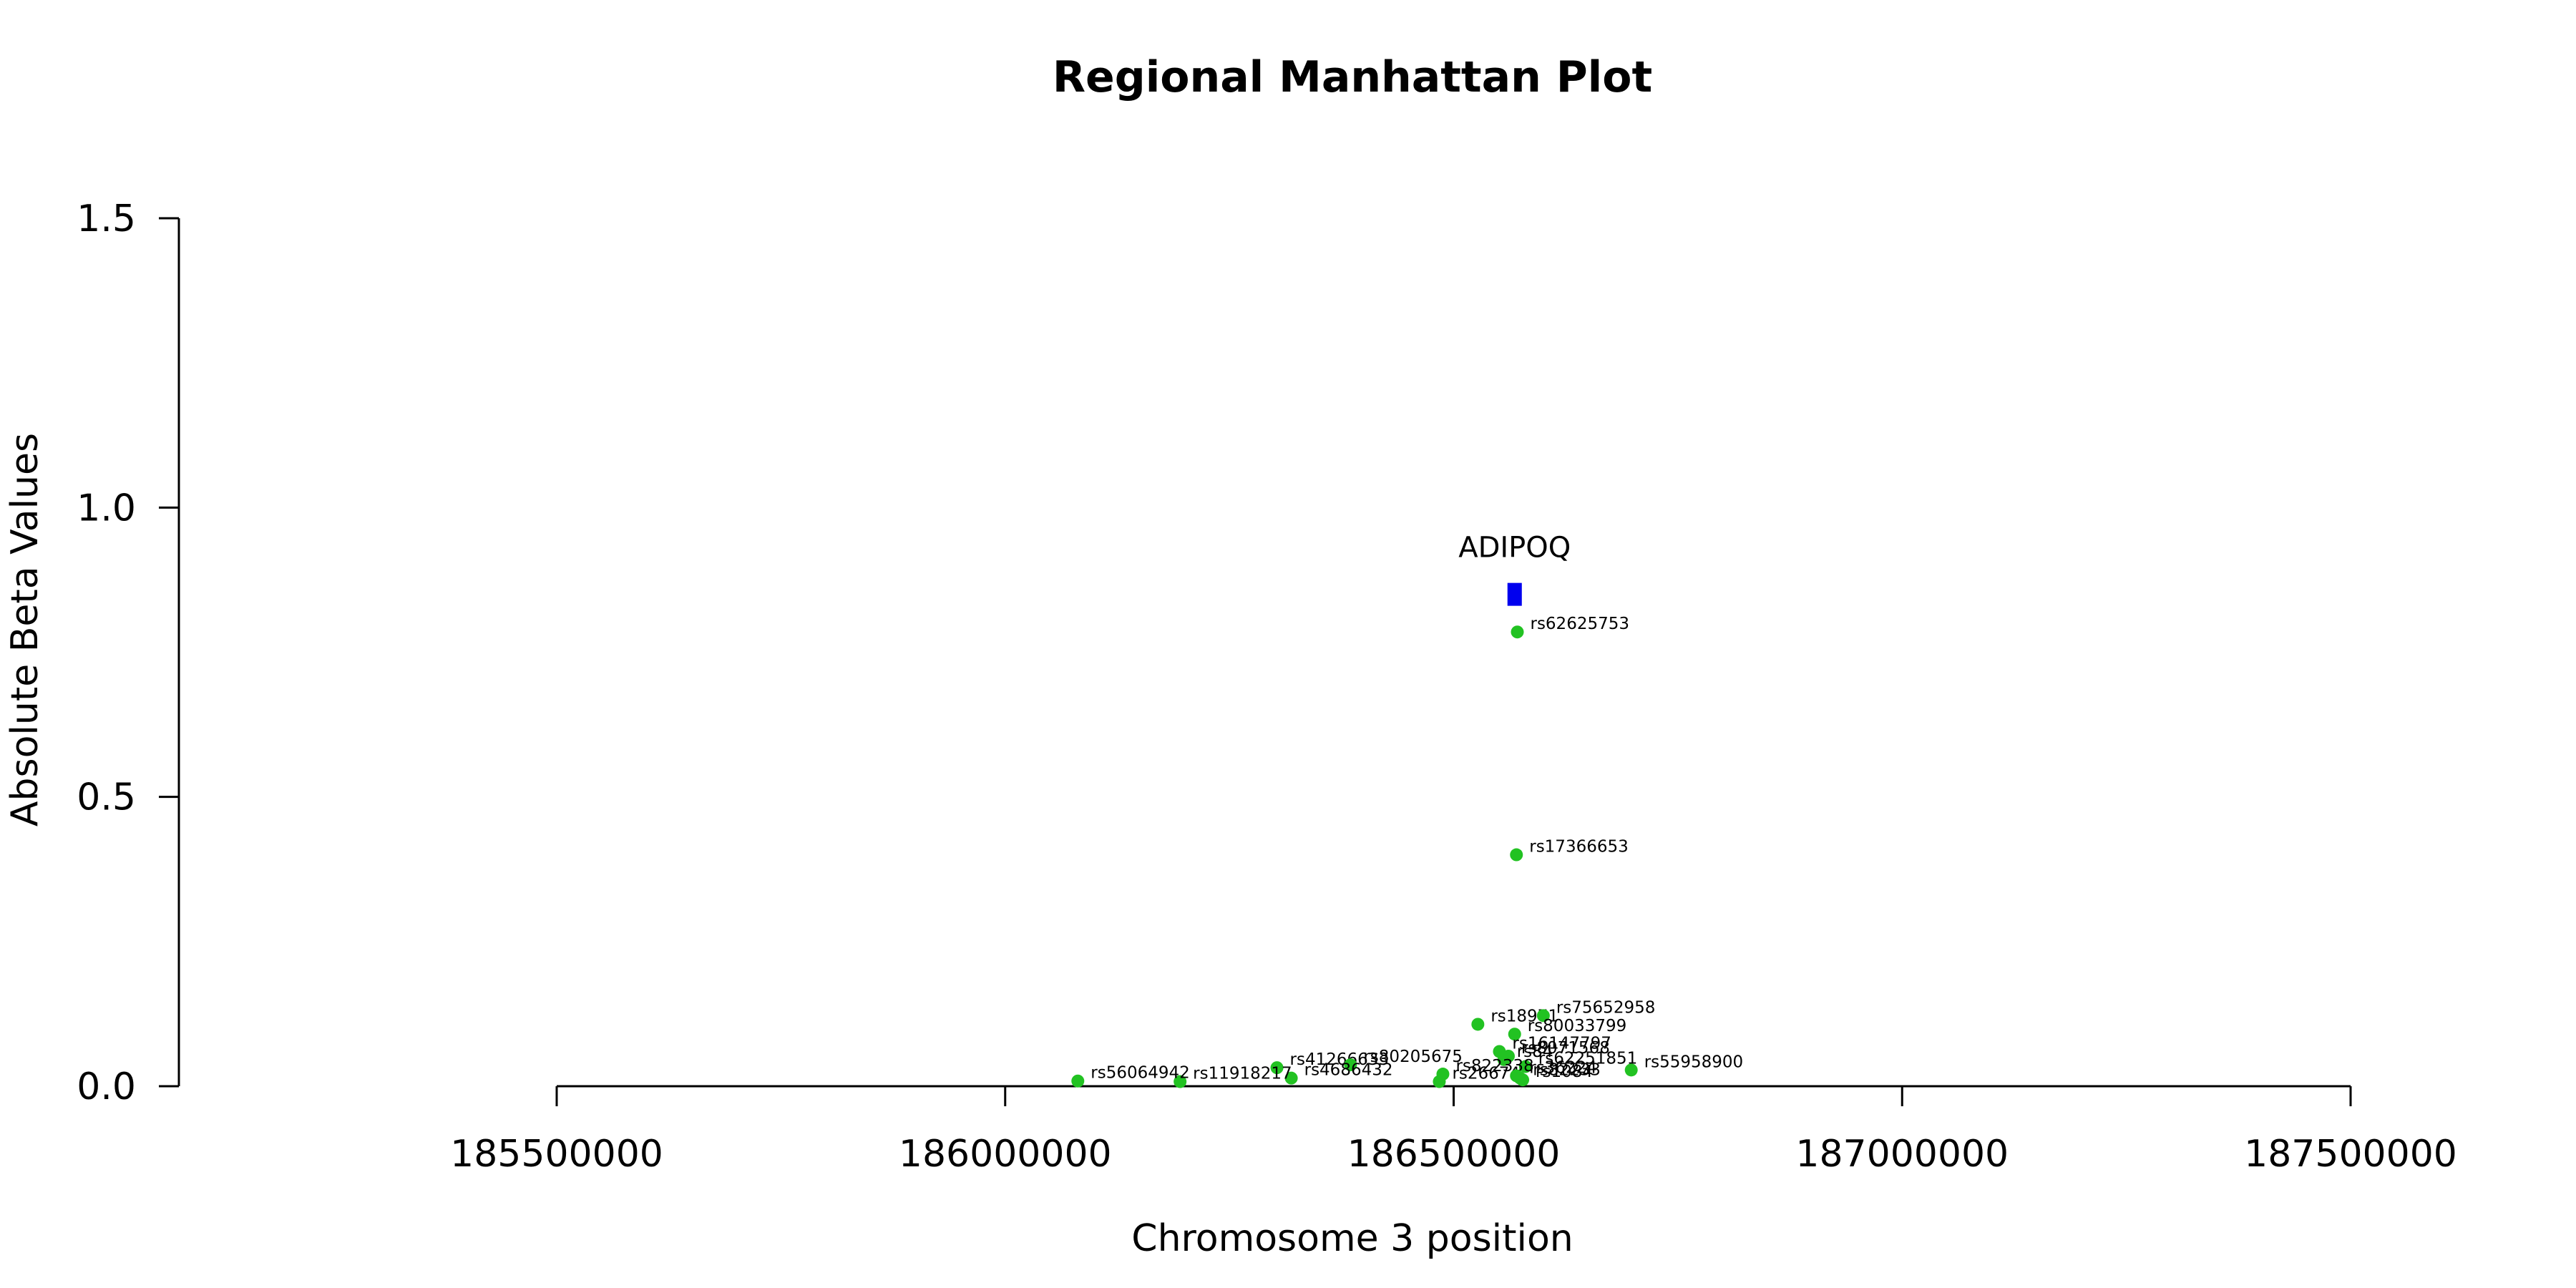 Image resolution: width=2576 pixels, height=1288 pixels. I want to click on x-axis-label: Chromosome 3 position, so click(1352, 1238).